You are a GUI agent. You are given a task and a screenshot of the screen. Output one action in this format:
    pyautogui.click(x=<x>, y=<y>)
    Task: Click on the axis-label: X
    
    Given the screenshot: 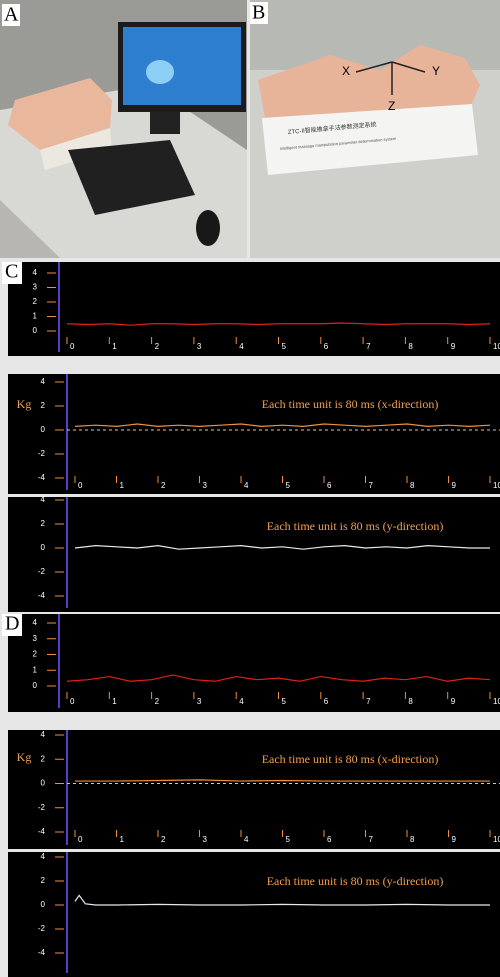 What is the action you would take?
    pyautogui.click(x=346, y=71)
    